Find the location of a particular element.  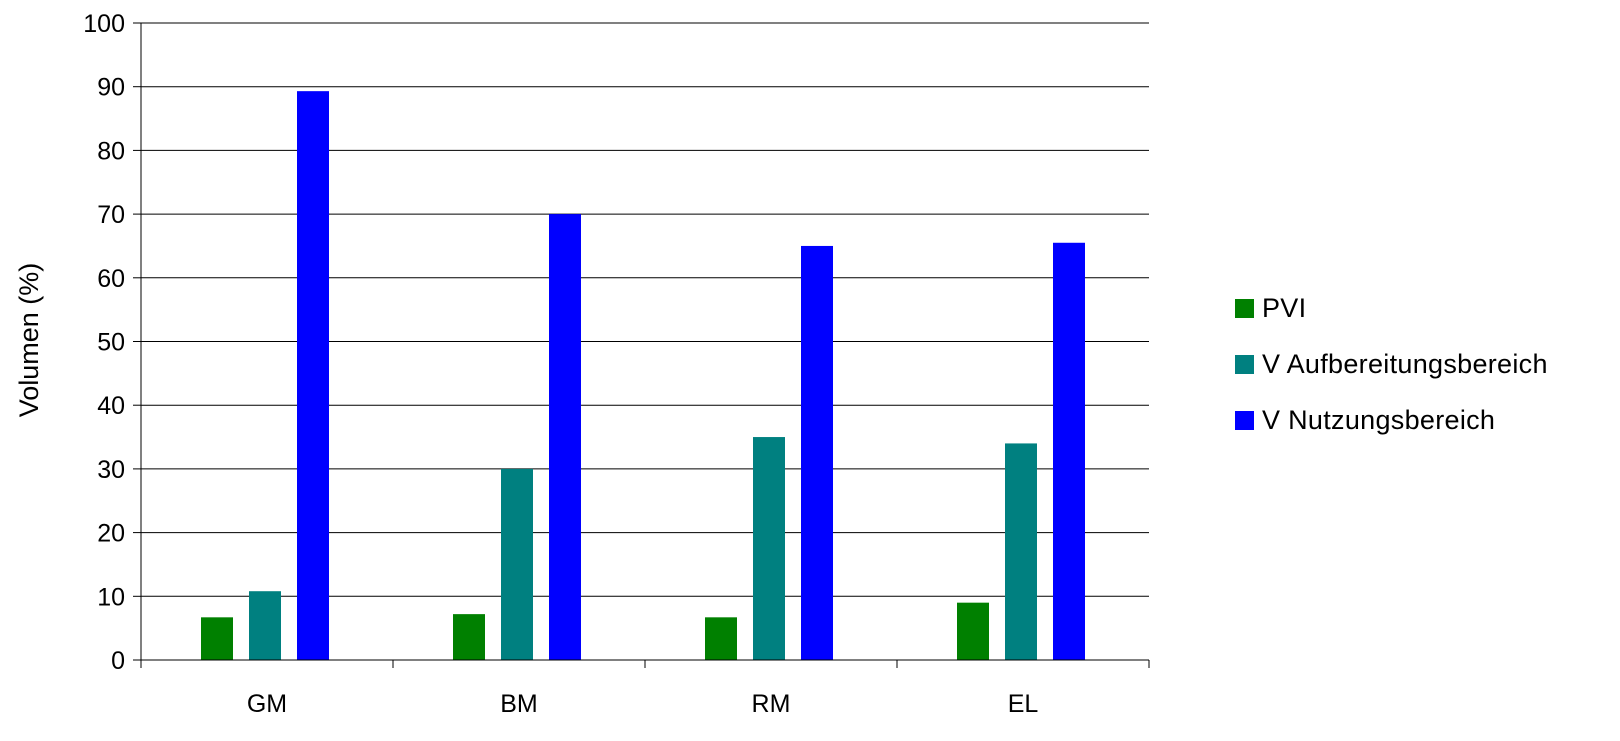

legend-item: V Aufbereitungsbereich is located at coordinates (1391, 364).